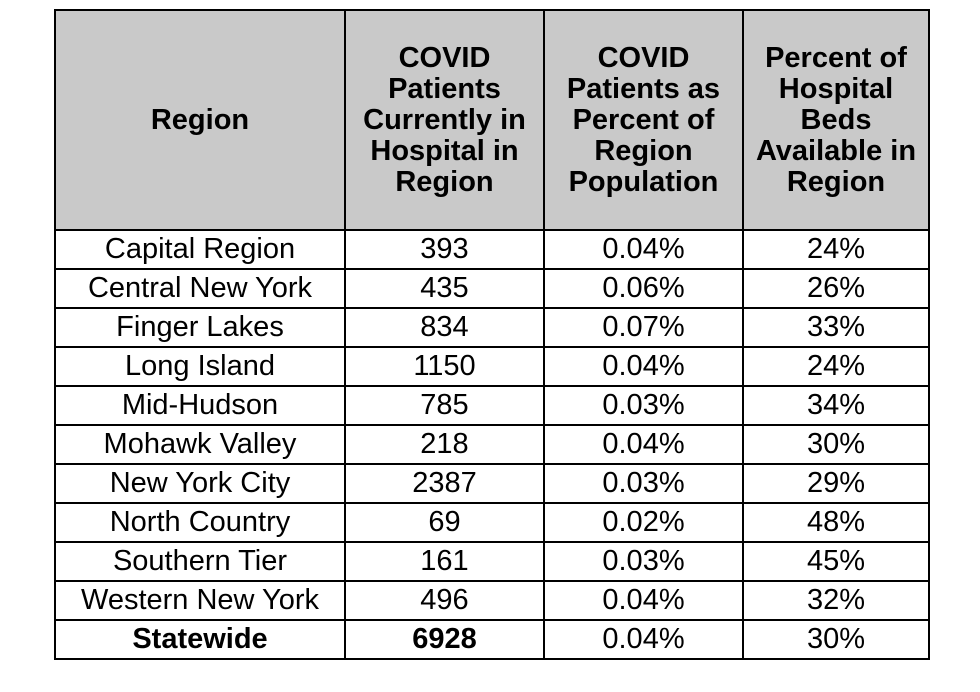 Image resolution: width=980 pixels, height=692 pixels. I want to click on table-row: Southern Tier 161 0.03% 45%, so click(492, 561).